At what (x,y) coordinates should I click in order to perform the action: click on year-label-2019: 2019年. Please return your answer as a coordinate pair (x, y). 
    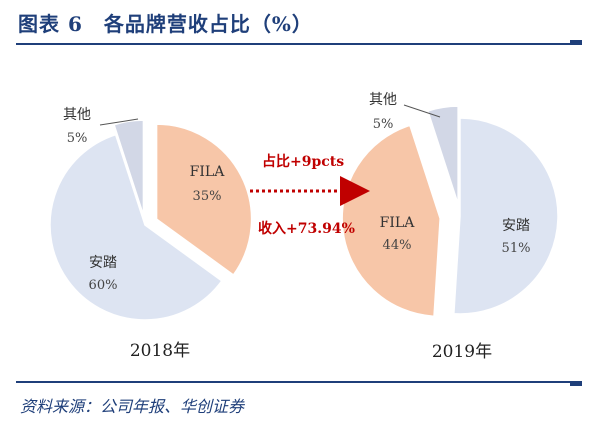
    Looking at the image, I should click on (462, 352).